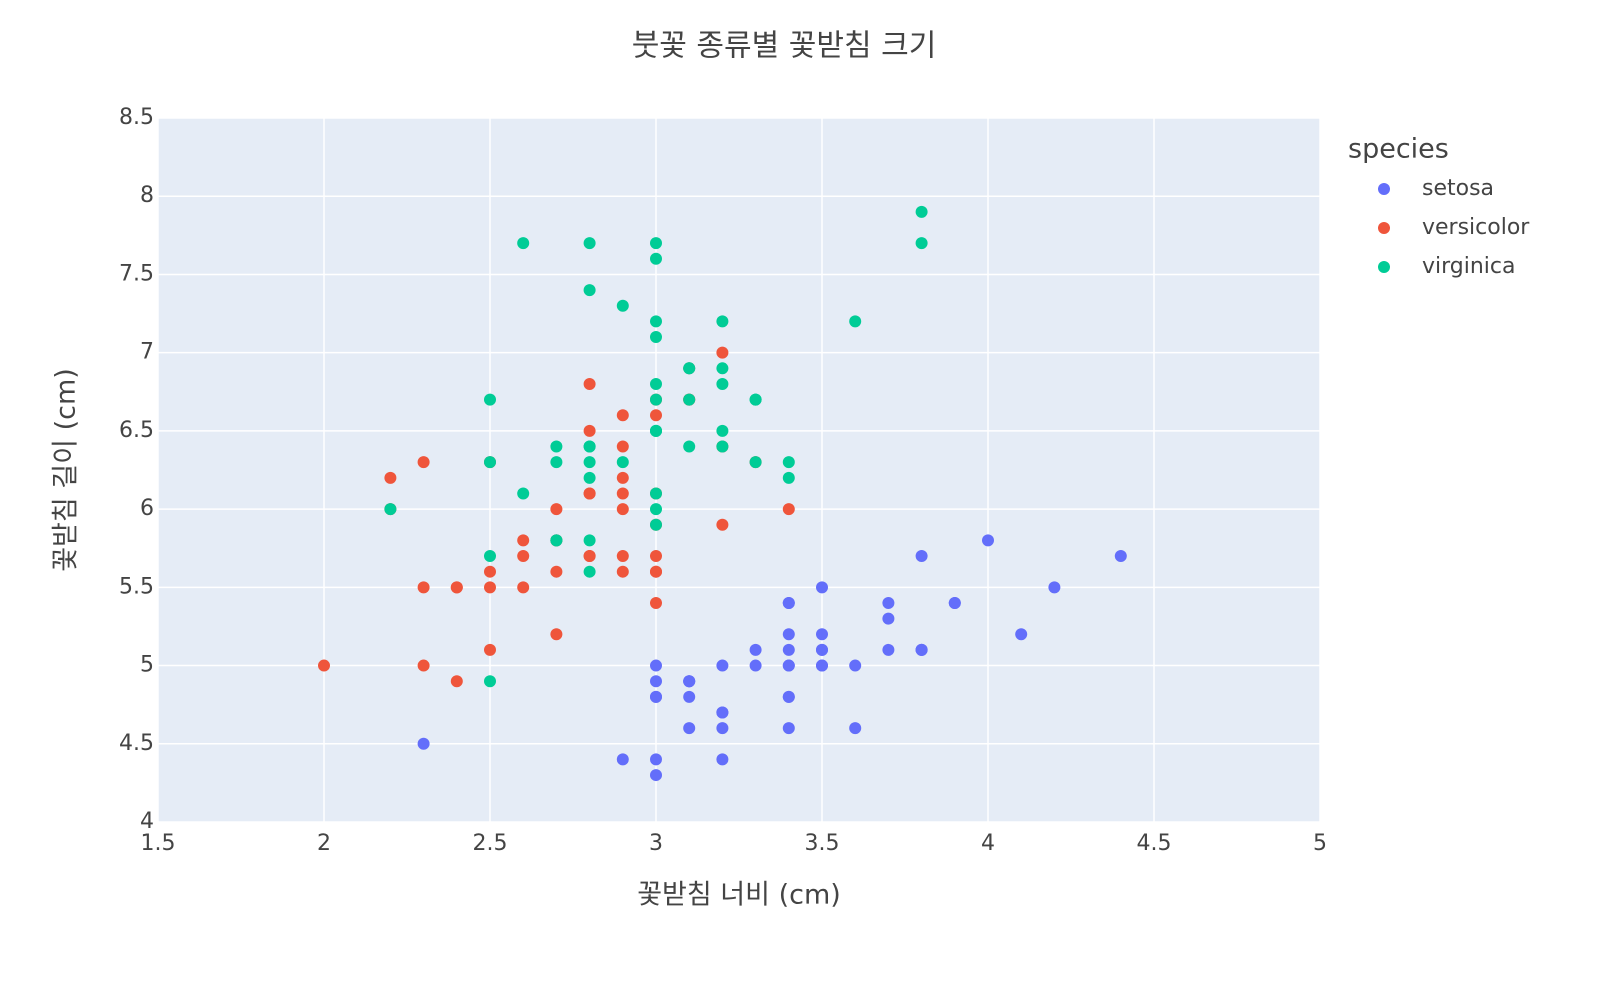  I want to click on y-tick-label: 6.5, so click(136, 430).